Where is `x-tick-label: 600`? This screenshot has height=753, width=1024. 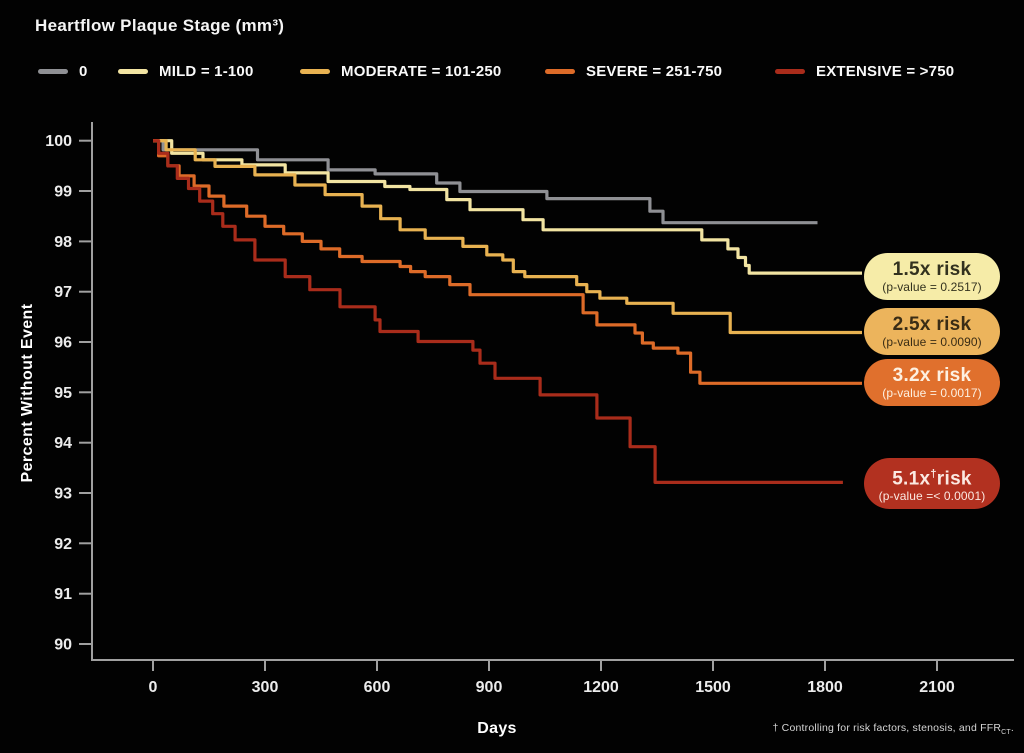
x-tick-label: 600 is located at coordinates (377, 687).